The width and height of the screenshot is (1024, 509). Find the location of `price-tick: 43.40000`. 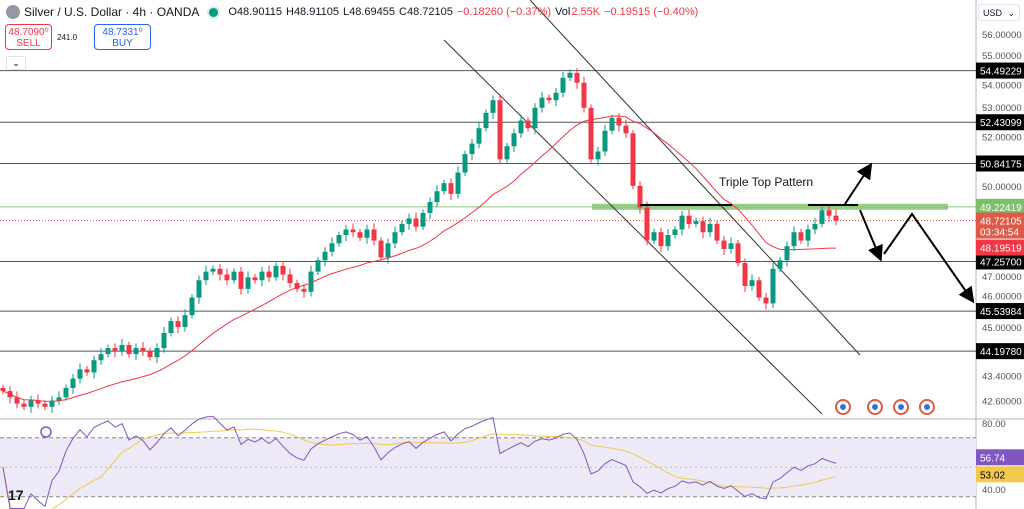

price-tick: 43.40000 is located at coordinates (1002, 377).